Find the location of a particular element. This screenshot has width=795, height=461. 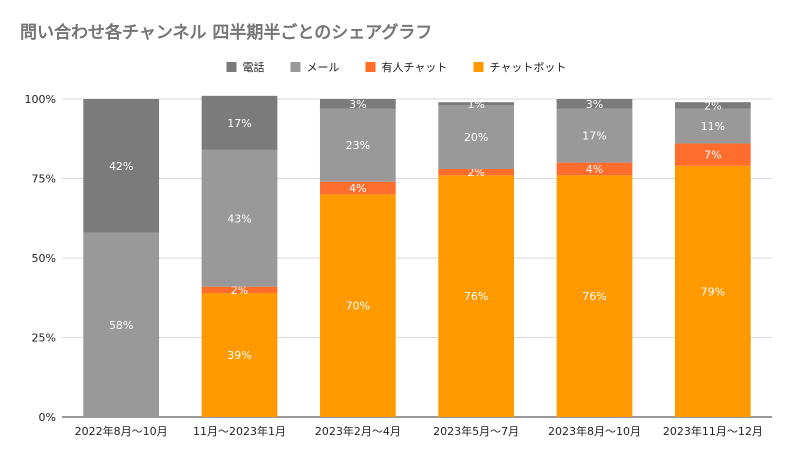

x-tick-label: 2023年2月～4月 is located at coordinates (358, 431).